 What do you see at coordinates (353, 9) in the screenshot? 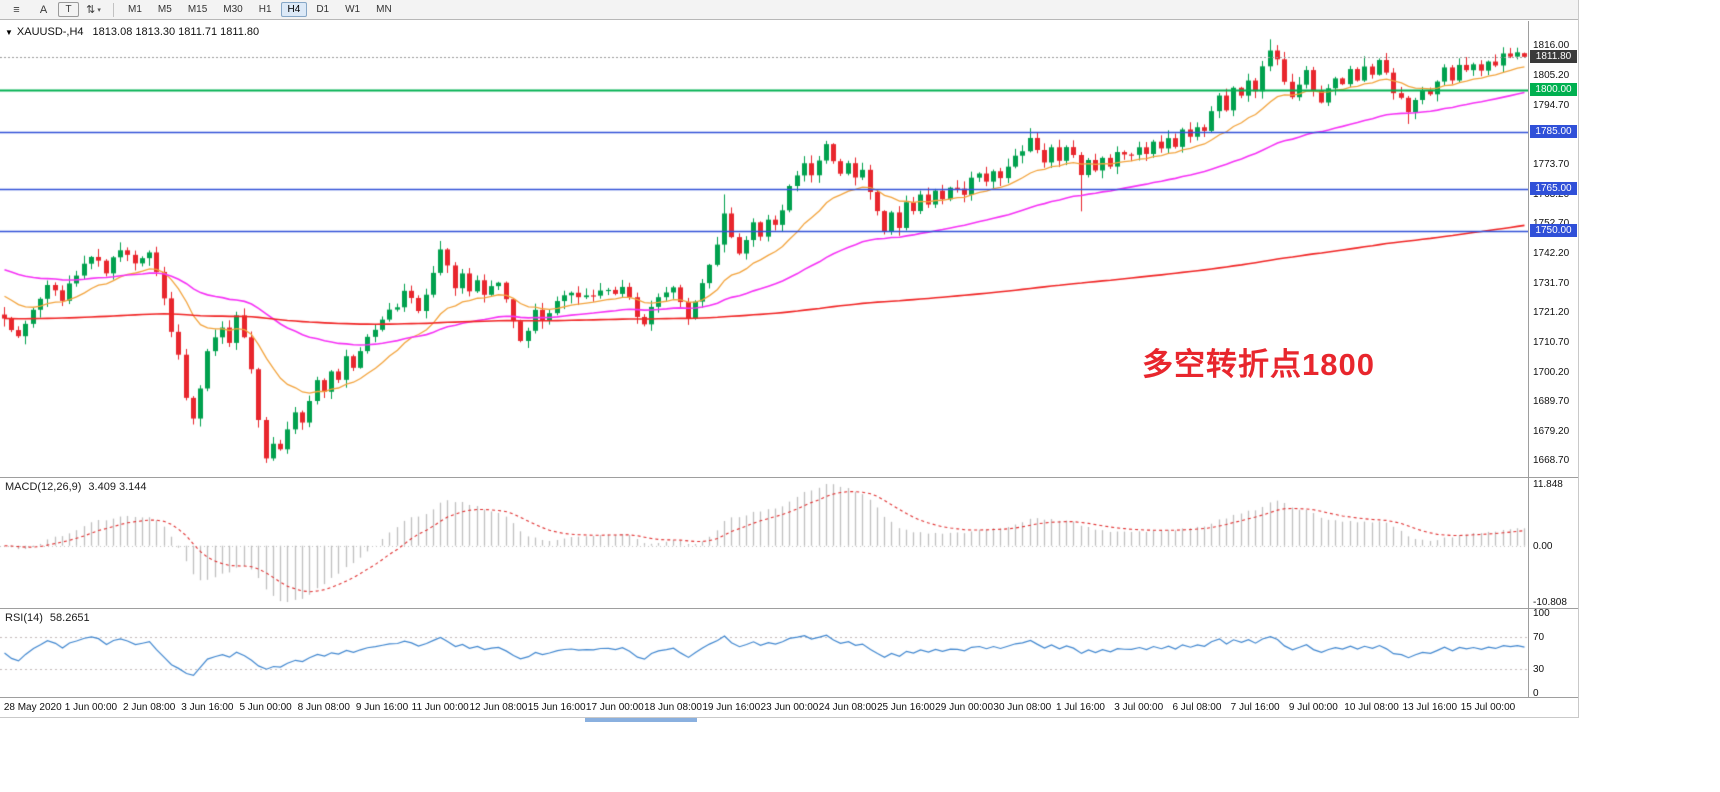
I see `timeframe-button-w1: W1` at bounding box center [353, 9].